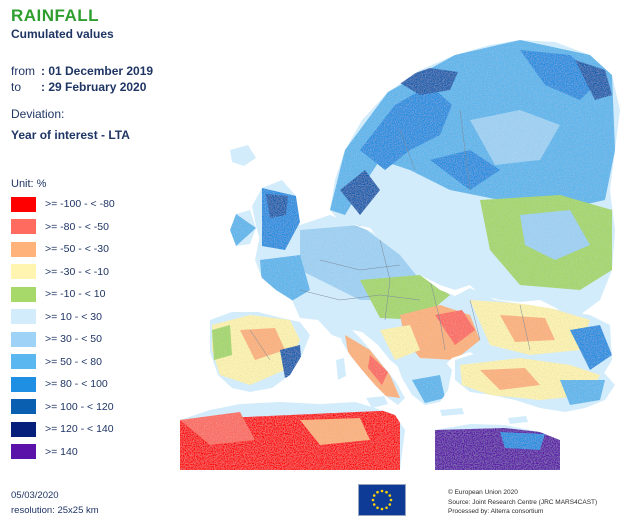 This screenshot has height=527, width=640. What do you see at coordinates (77, 271) in the screenshot?
I see `legend-label: >= -30 - < -10` at bounding box center [77, 271].